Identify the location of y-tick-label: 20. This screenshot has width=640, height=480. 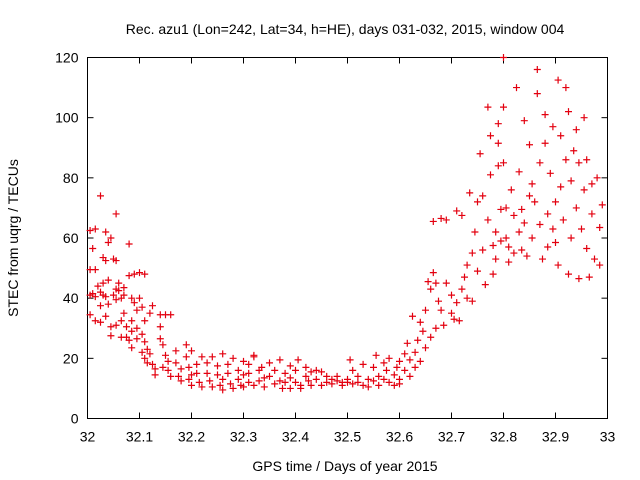
(71, 358).